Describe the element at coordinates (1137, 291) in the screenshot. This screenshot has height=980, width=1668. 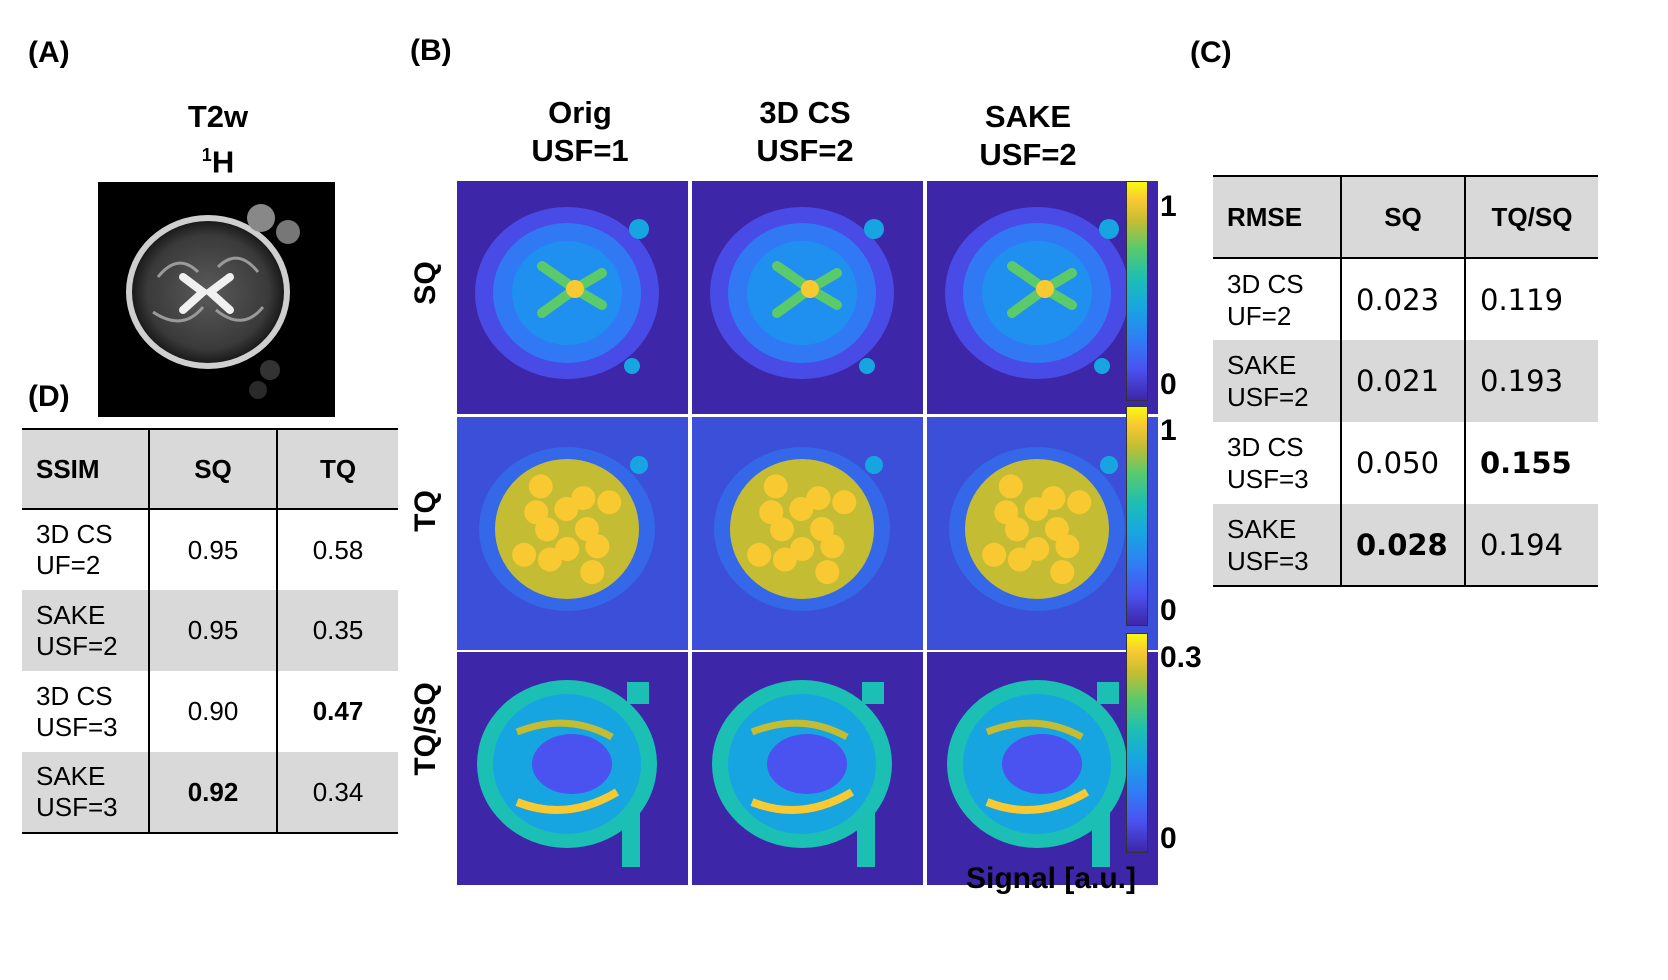
I see `colorbar-sq` at that location.